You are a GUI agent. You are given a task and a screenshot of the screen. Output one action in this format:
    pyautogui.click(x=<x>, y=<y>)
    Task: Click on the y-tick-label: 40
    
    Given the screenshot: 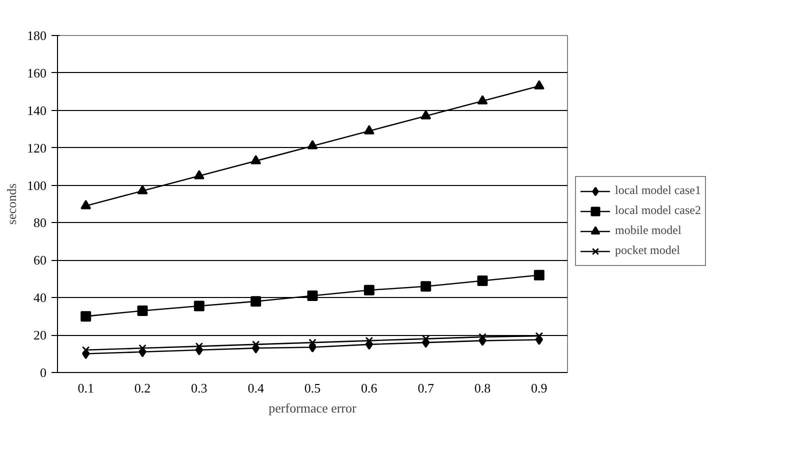 What is the action you would take?
    pyautogui.click(x=40, y=298)
    